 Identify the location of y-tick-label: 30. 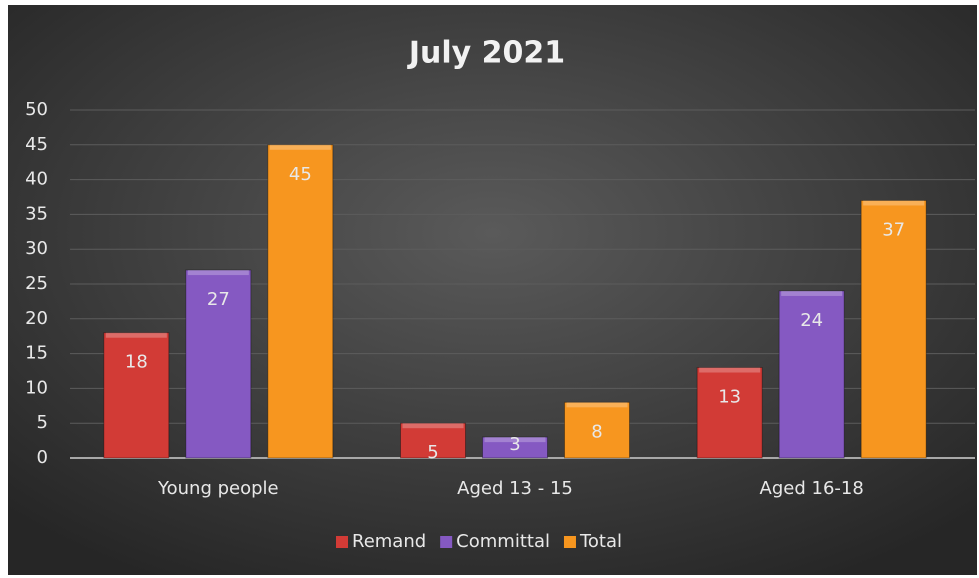
(36, 248).